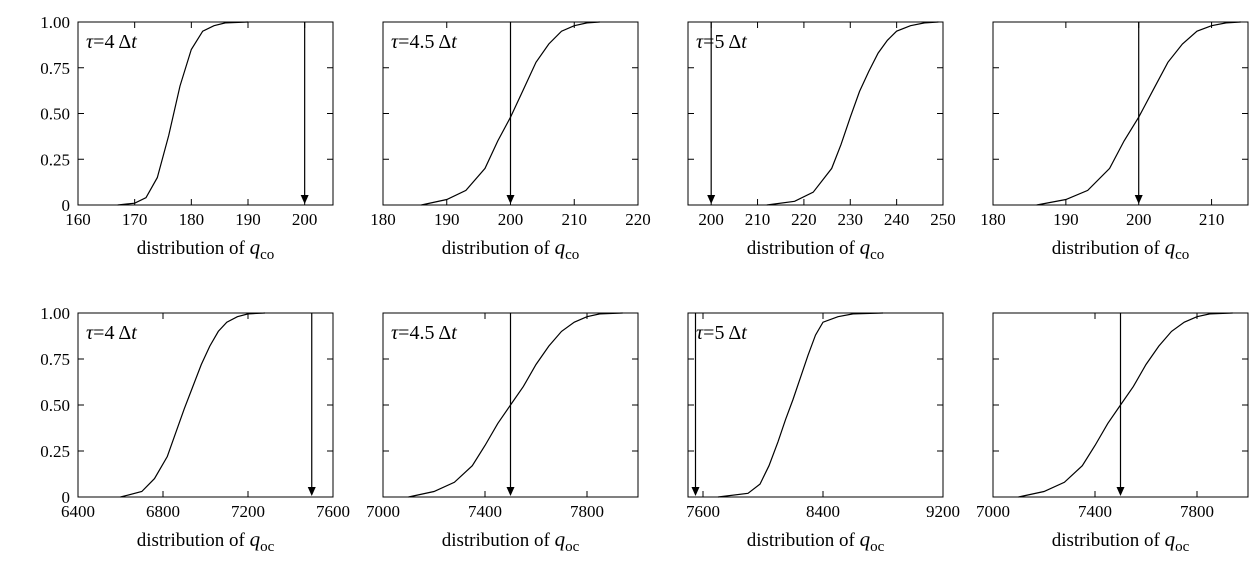 The height and width of the screenshot is (567, 1256). Describe the element at coordinates (248, 511) in the screenshot. I see `x-tick-label: 7200` at that location.